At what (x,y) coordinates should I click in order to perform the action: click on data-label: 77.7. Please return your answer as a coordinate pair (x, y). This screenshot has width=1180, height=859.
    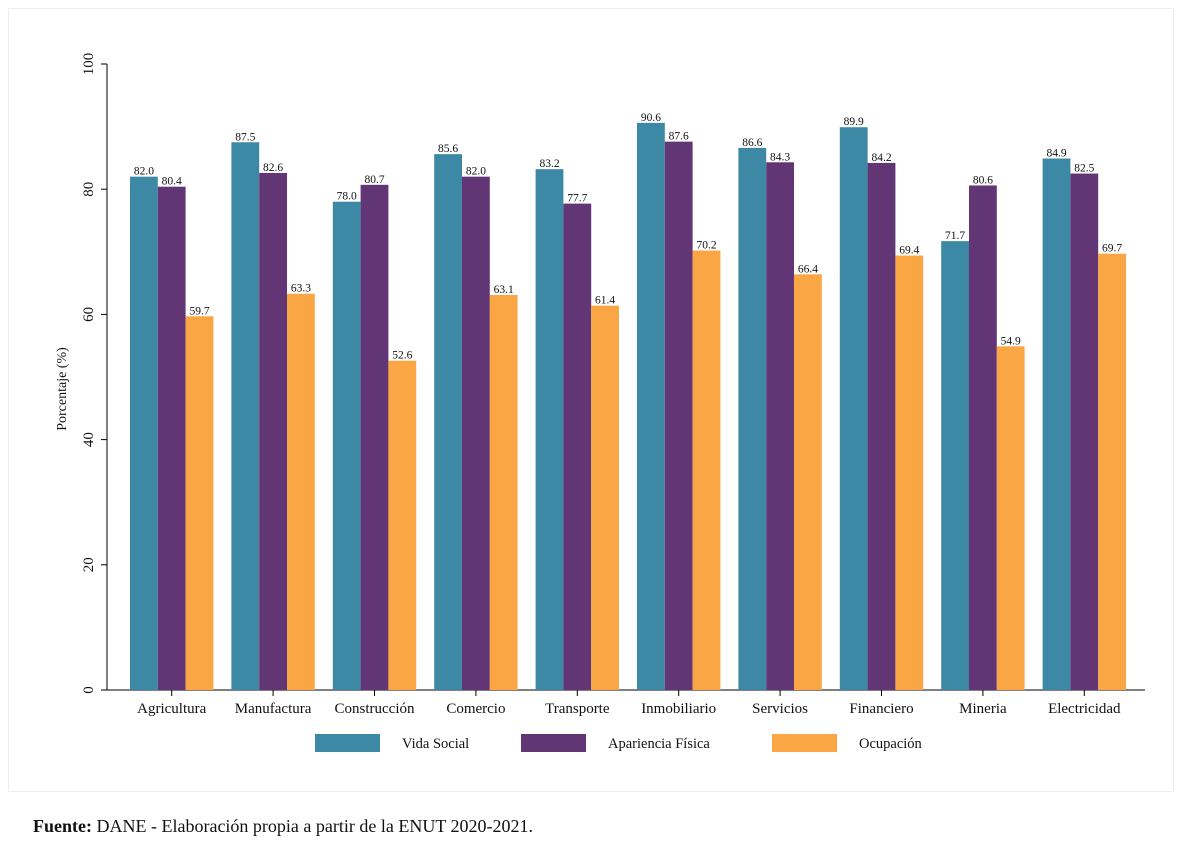
    Looking at the image, I should click on (577, 199).